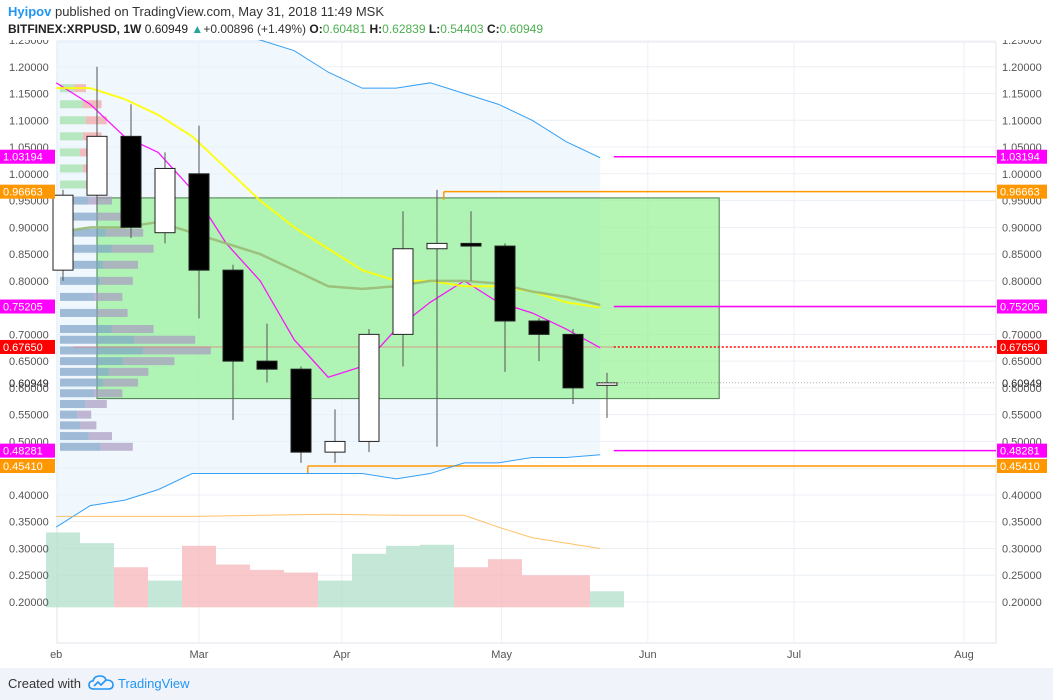  What do you see at coordinates (493, 29) in the screenshot?
I see `close-label: C:` at bounding box center [493, 29].